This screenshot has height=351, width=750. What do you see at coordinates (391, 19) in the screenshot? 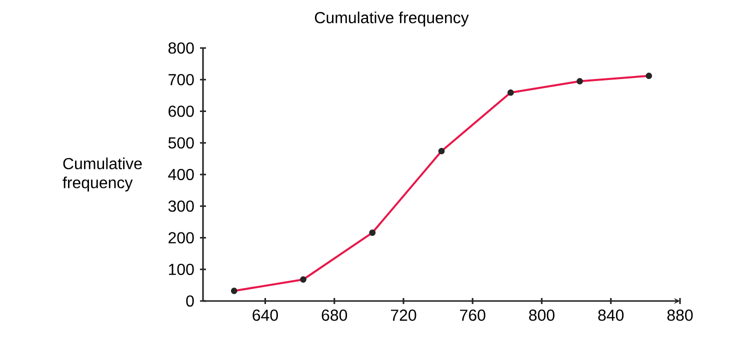
I see `chart-title: Cumulative frequency` at bounding box center [391, 19].